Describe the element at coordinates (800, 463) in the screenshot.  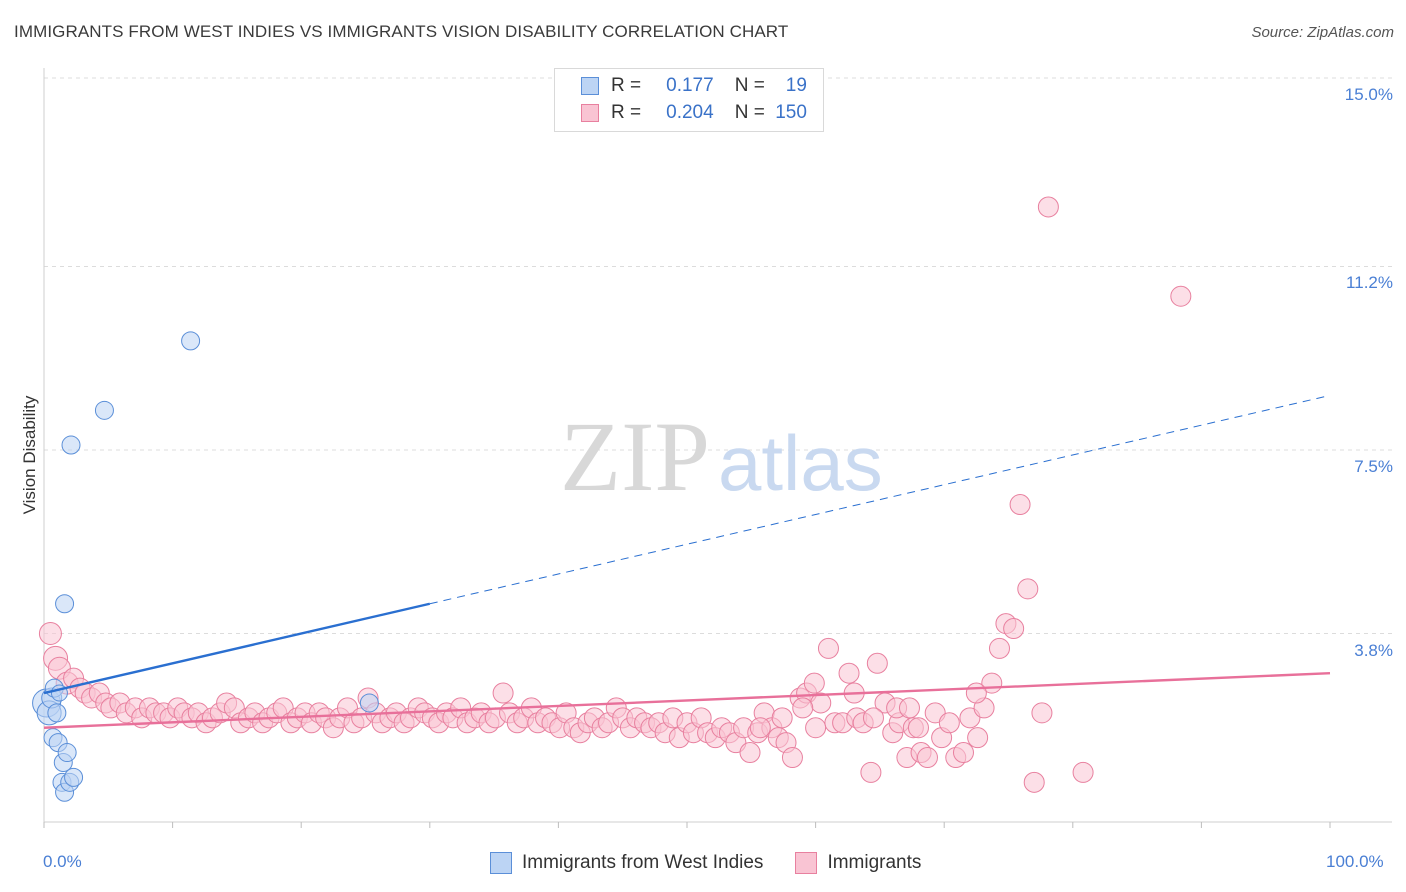
I see `watermark-atlas: atlas` at that location.